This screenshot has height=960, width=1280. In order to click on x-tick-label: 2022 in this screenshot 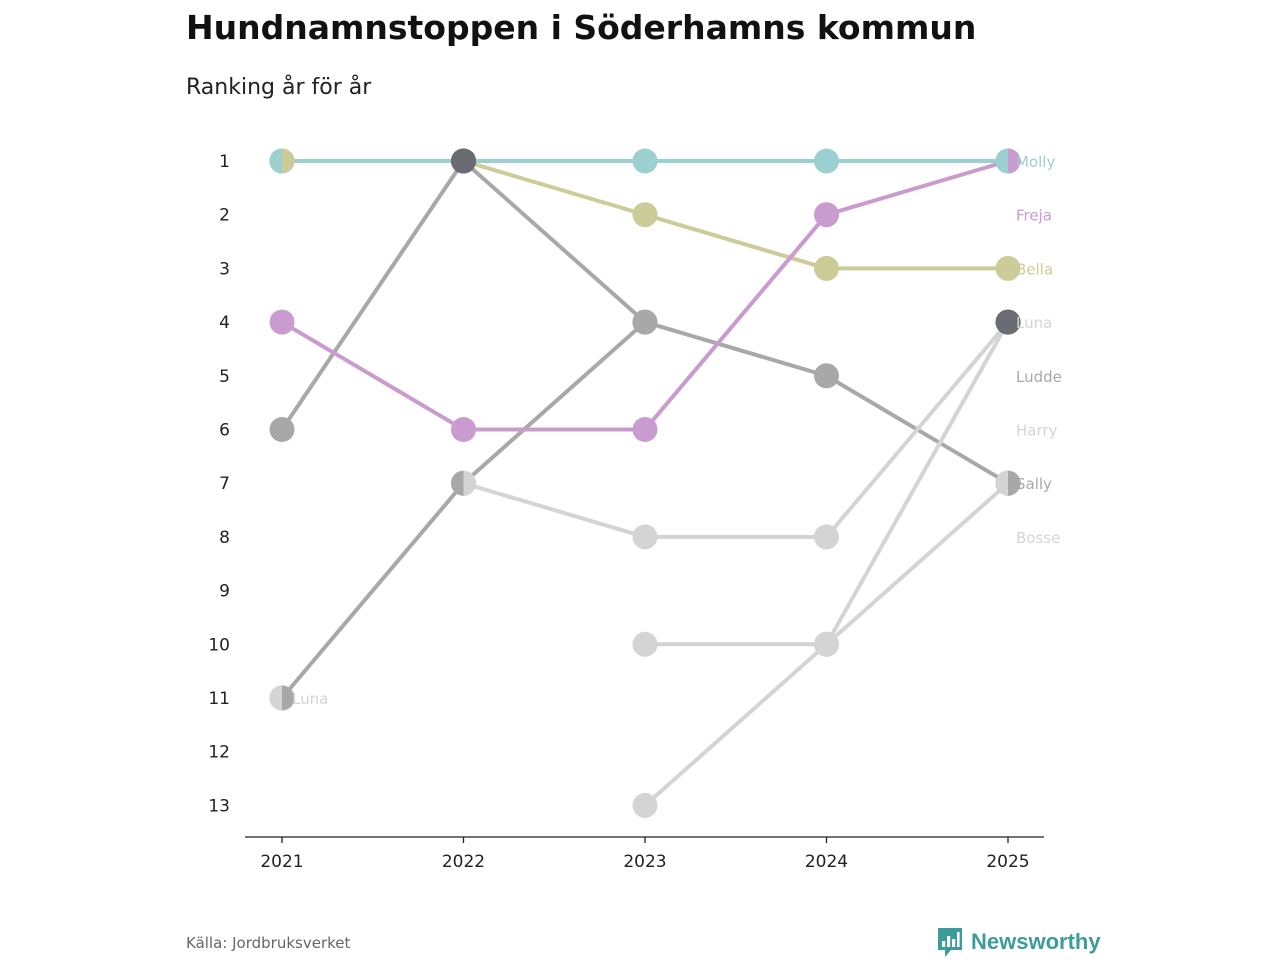, I will do `click(463, 862)`.